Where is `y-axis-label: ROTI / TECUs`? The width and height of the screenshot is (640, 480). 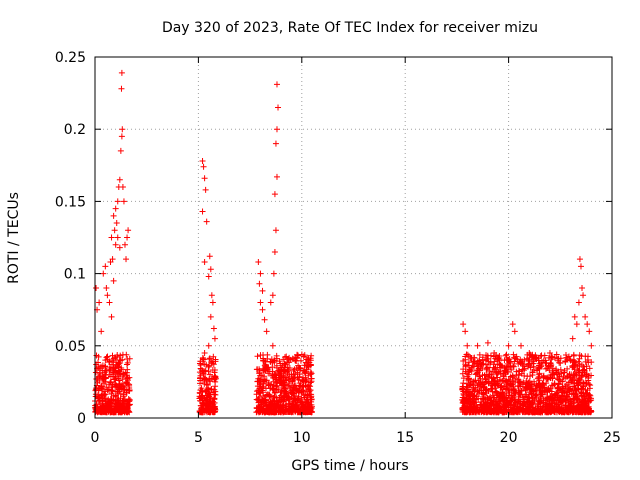
y-axis-label: ROTI / TECUs is located at coordinates (14, 238).